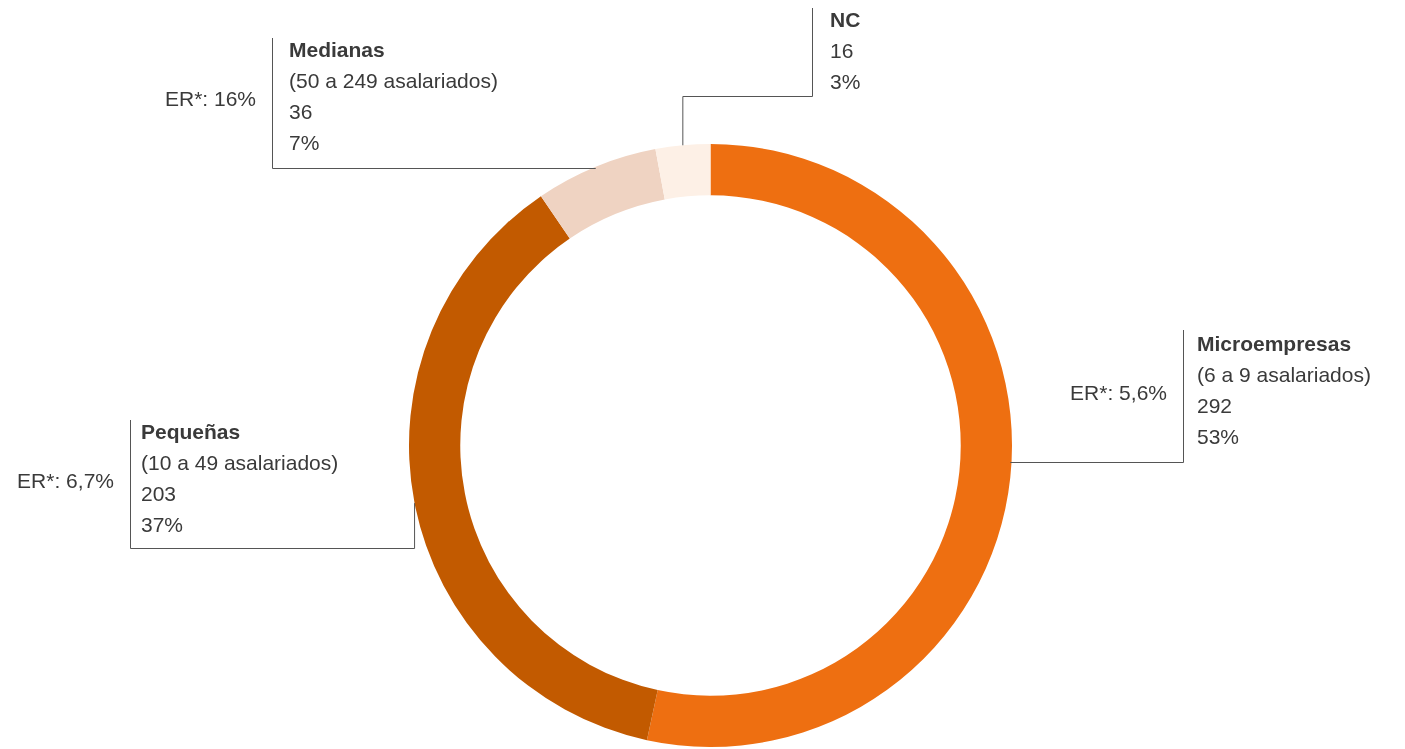  Describe the element at coordinates (1284, 358) in the screenshot. I see `slice-label: Microempresas (6 a 9 asalariados)` at that location.